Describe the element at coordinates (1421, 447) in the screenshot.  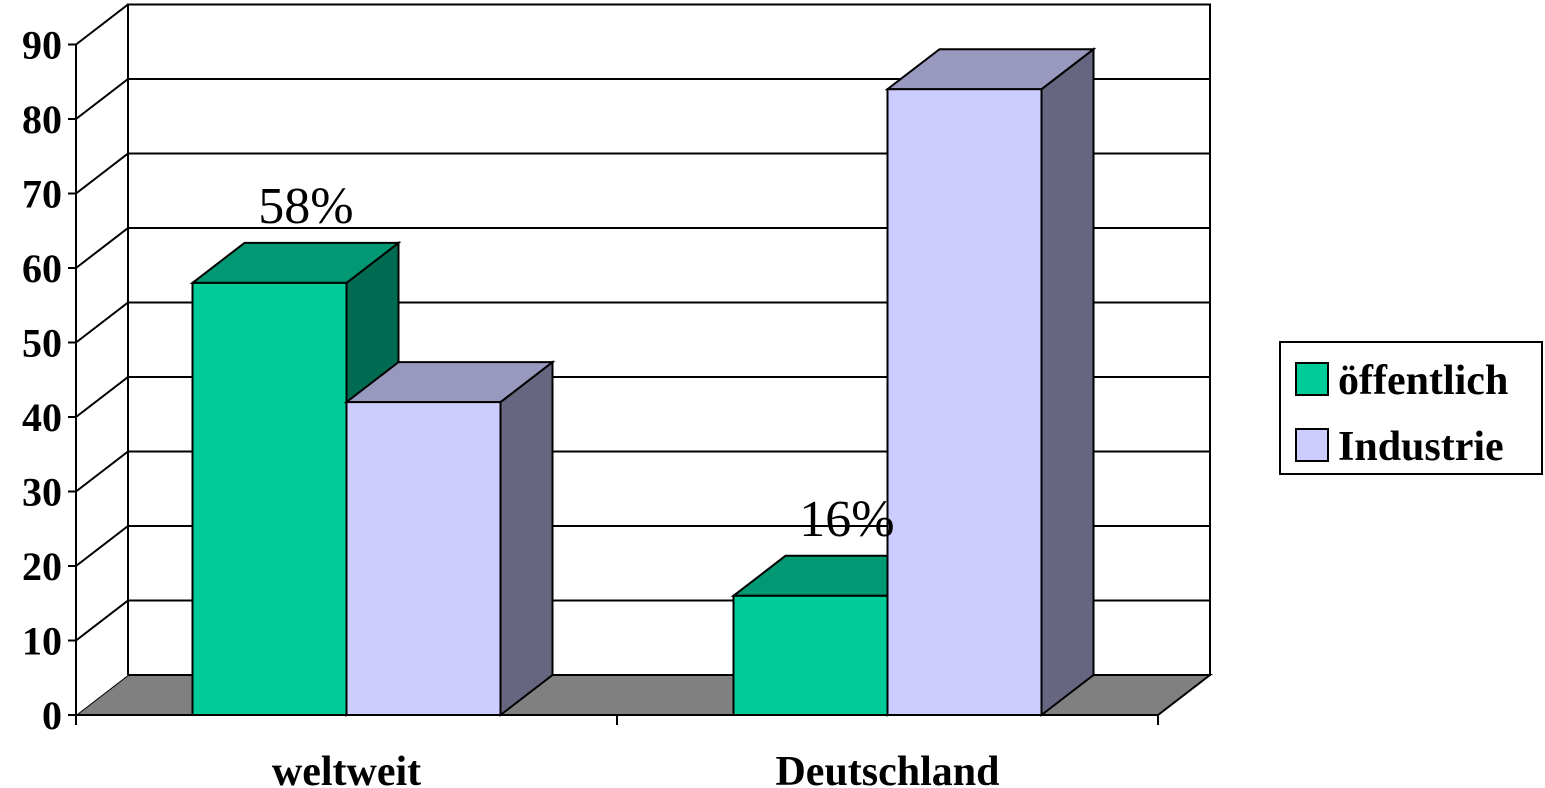
I see `legend-label-industrie: Industrie` at that location.